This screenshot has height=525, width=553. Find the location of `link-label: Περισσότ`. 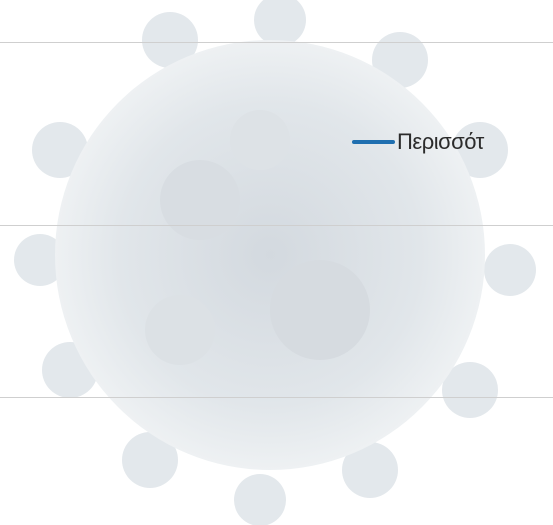

link-label: Περισσότ is located at coordinates (440, 141).